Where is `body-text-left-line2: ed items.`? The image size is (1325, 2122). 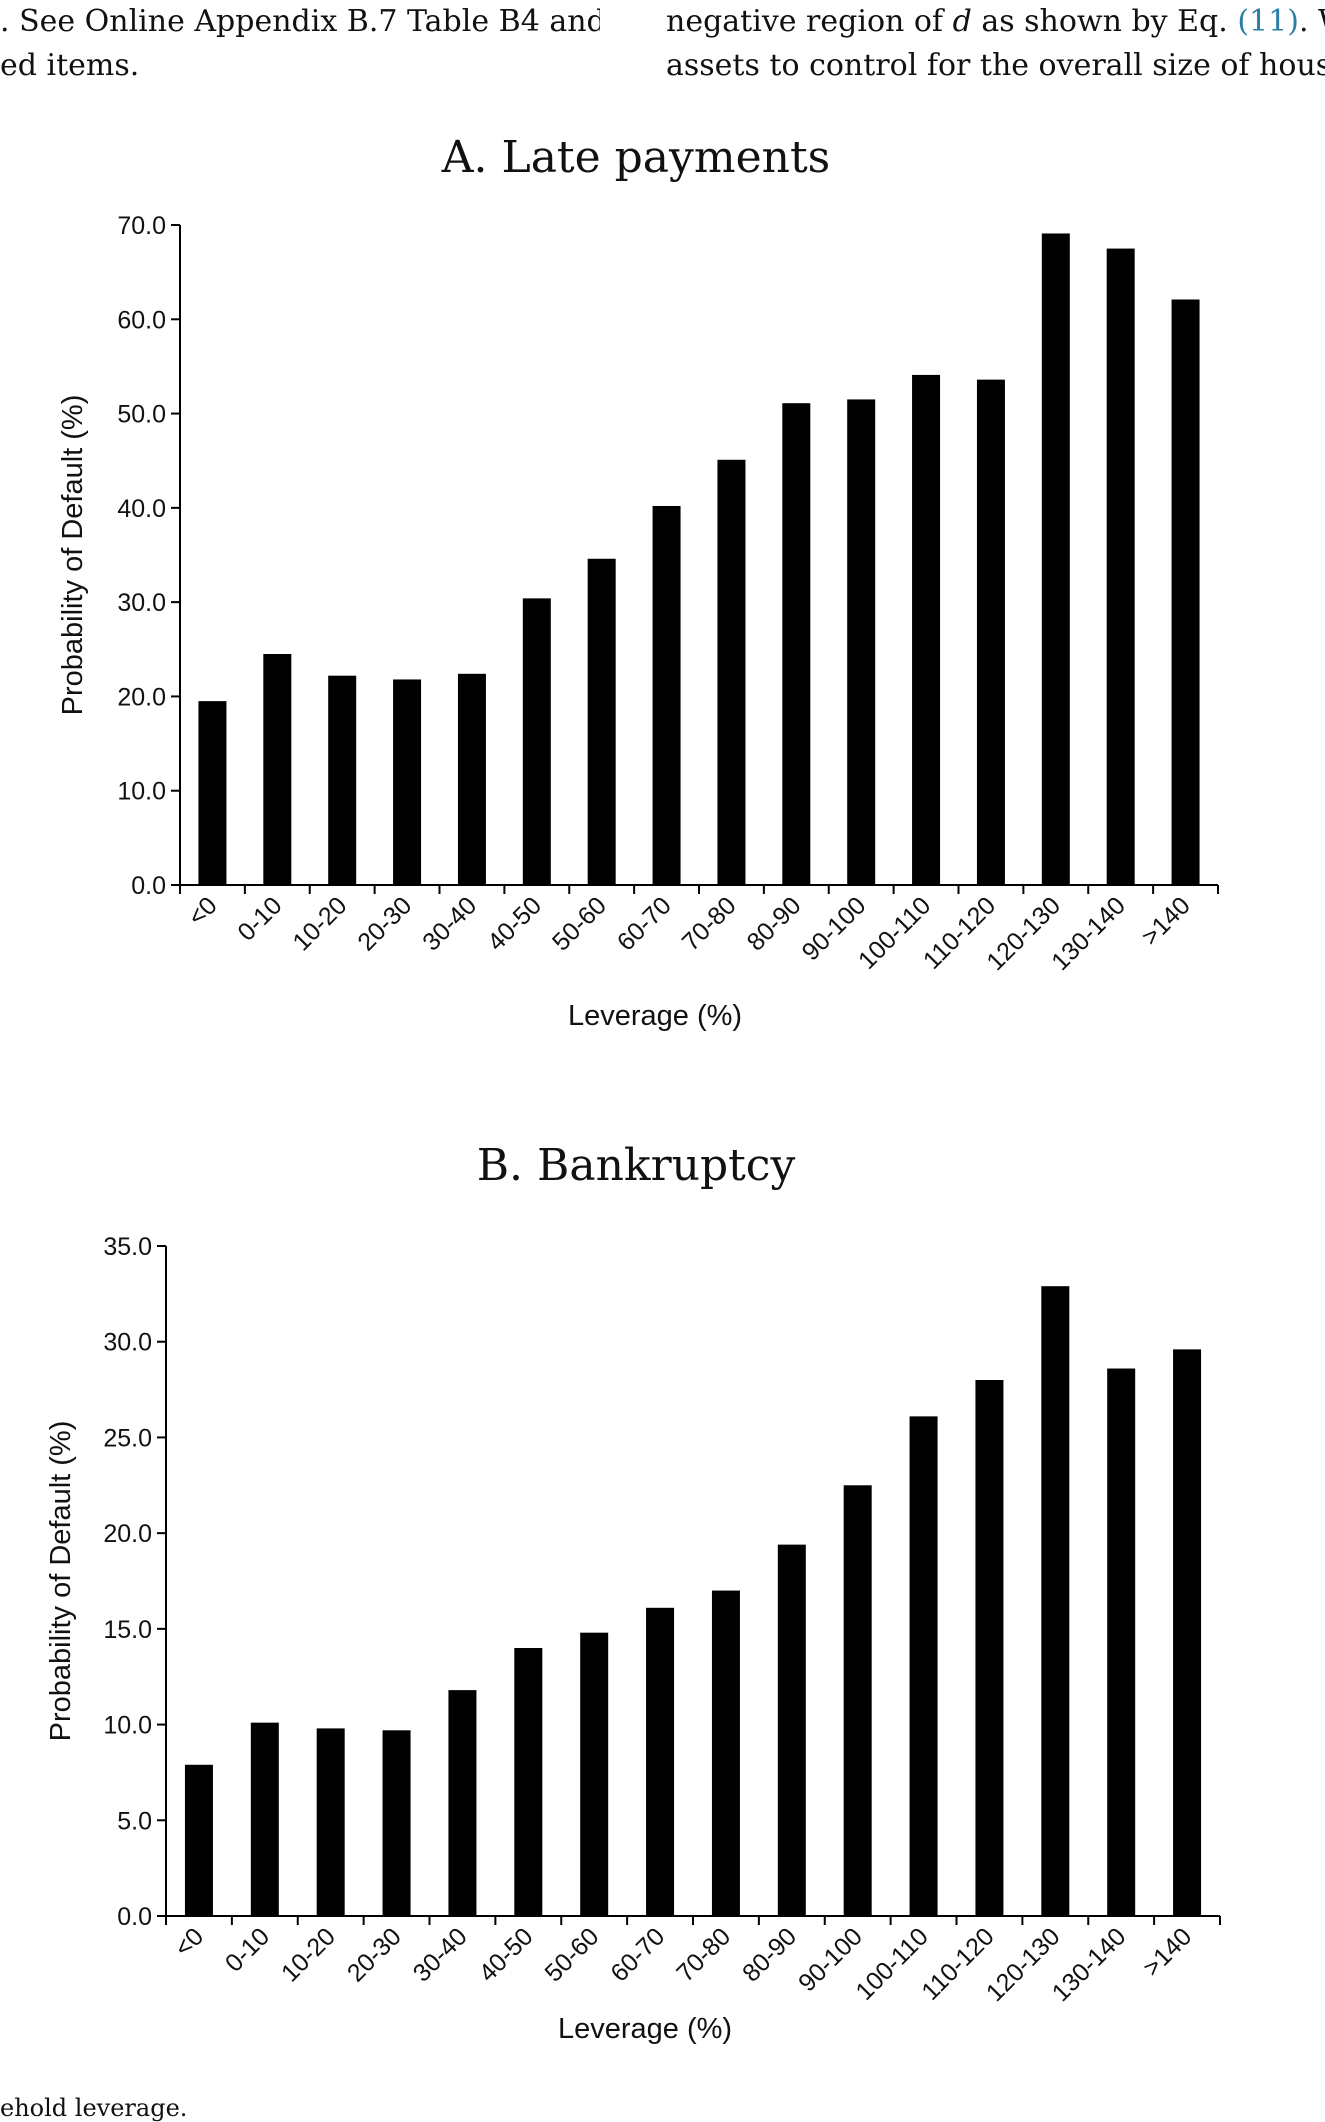
body-text-left-line2: ed items. is located at coordinates (70, 65).